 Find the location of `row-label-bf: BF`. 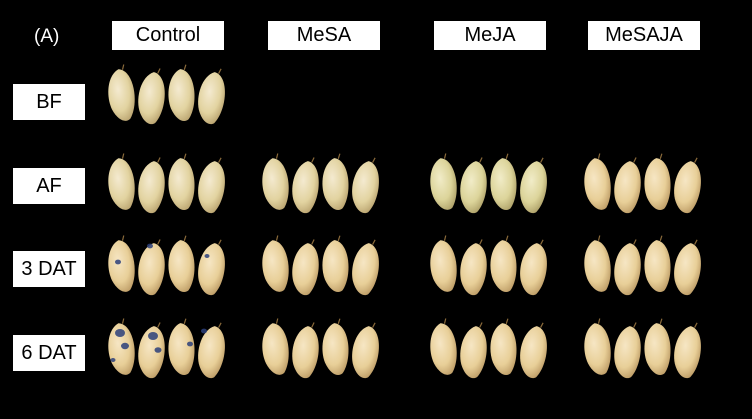

row-label-bf: BF is located at coordinates (49, 102).